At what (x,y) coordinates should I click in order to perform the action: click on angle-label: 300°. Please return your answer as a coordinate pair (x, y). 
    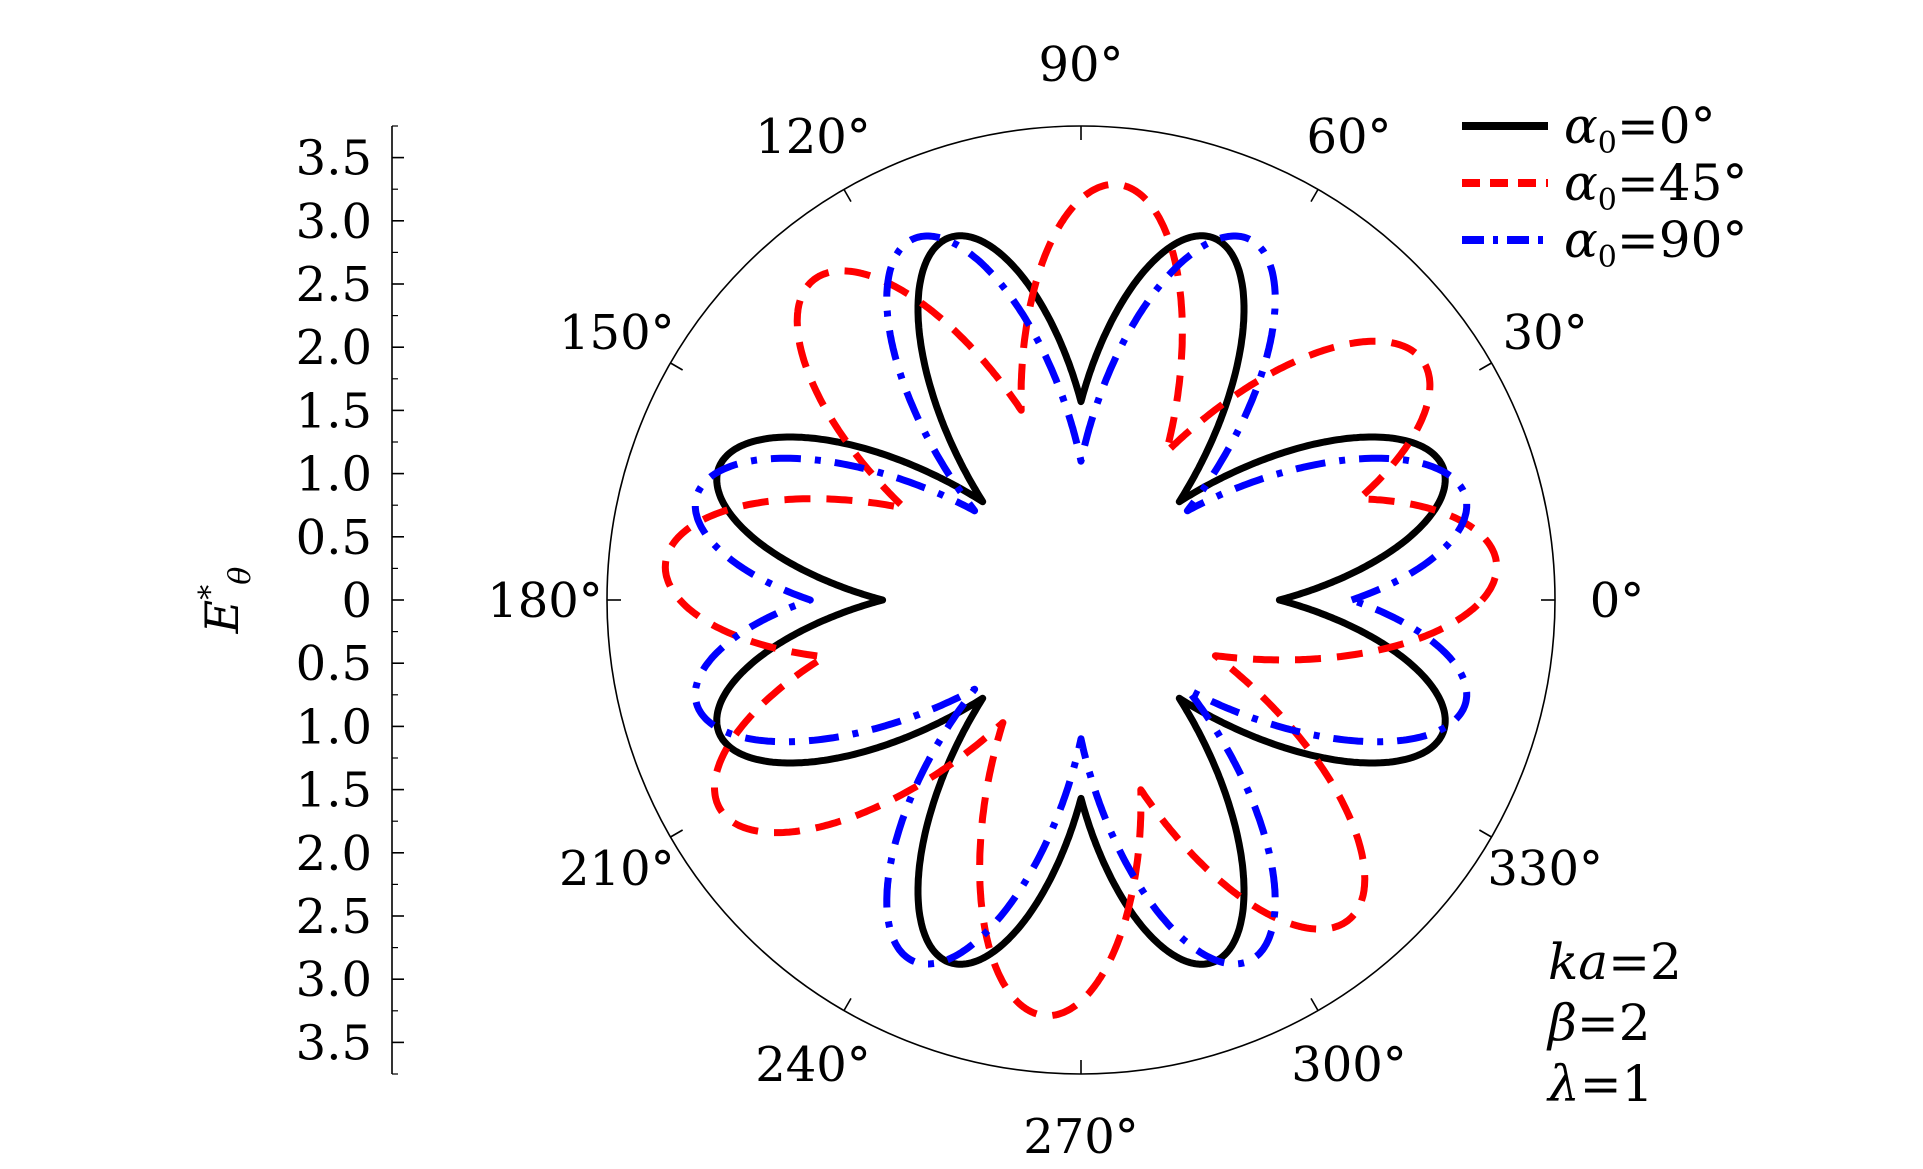
    Looking at the image, I should click on (1349, 1065).